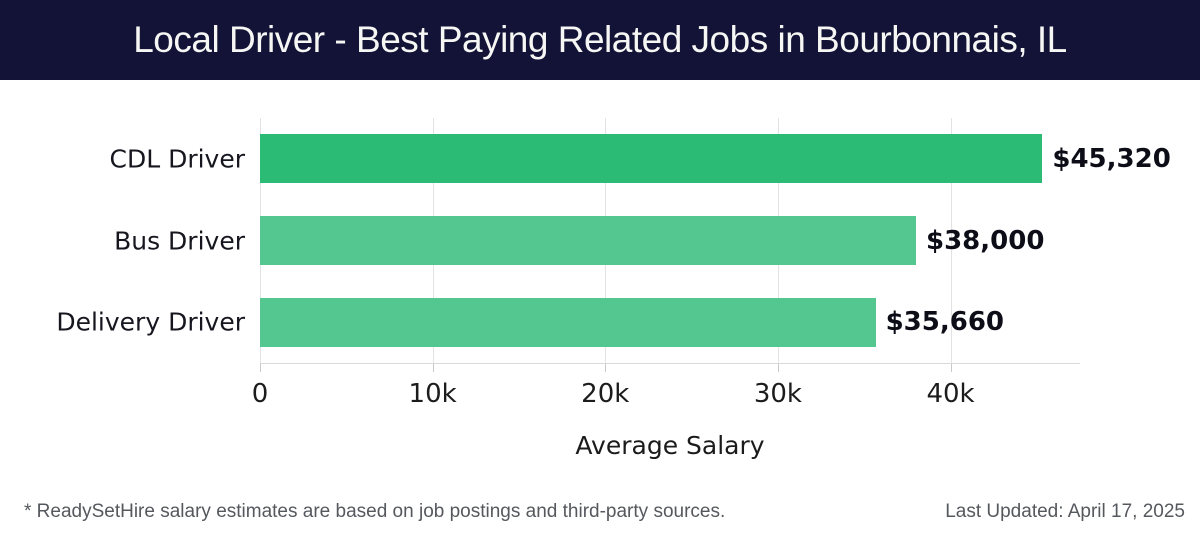 The width and height of the screenshot is (1200, 540). I want to click on value-label-cdl-driver: $45,320, so click(1111, 158).